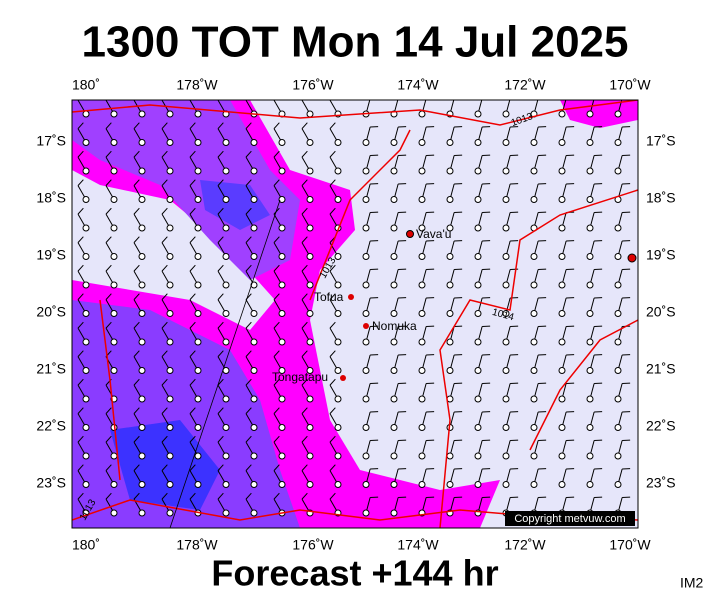 This screenshot has width=711, height=600. What do you see at coordinates (197, 85) in the screenshot?
I see `lon-label: 178˚W` at bounding box center [197, 85].